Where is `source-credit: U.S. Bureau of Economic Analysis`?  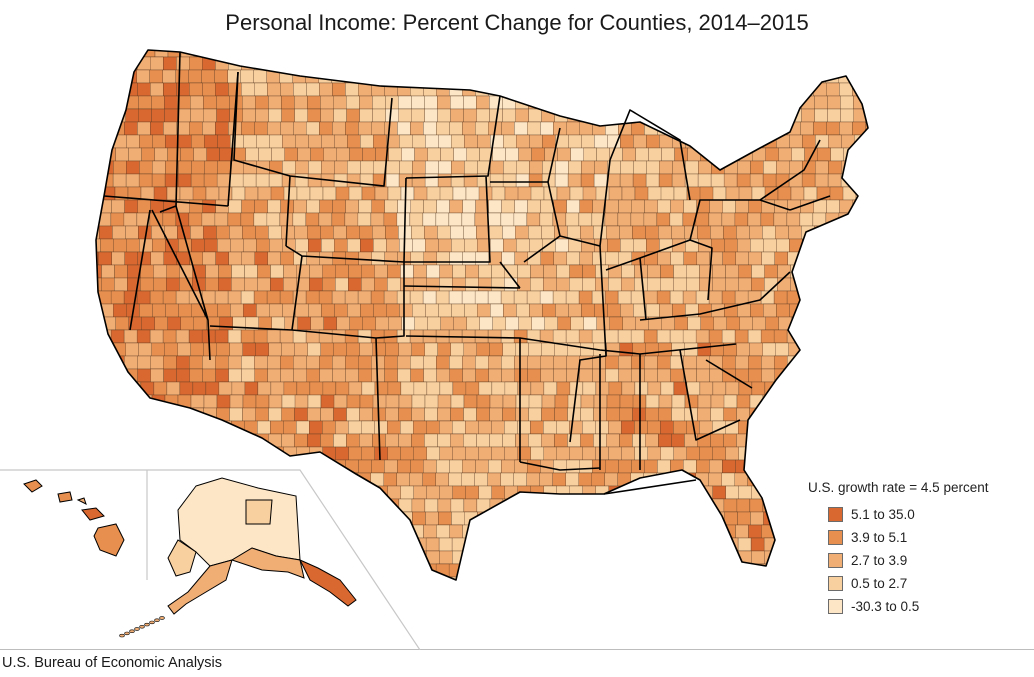
source-credit: U.S. Bureau of Economic Analysis is located at coordinates (112, 663).